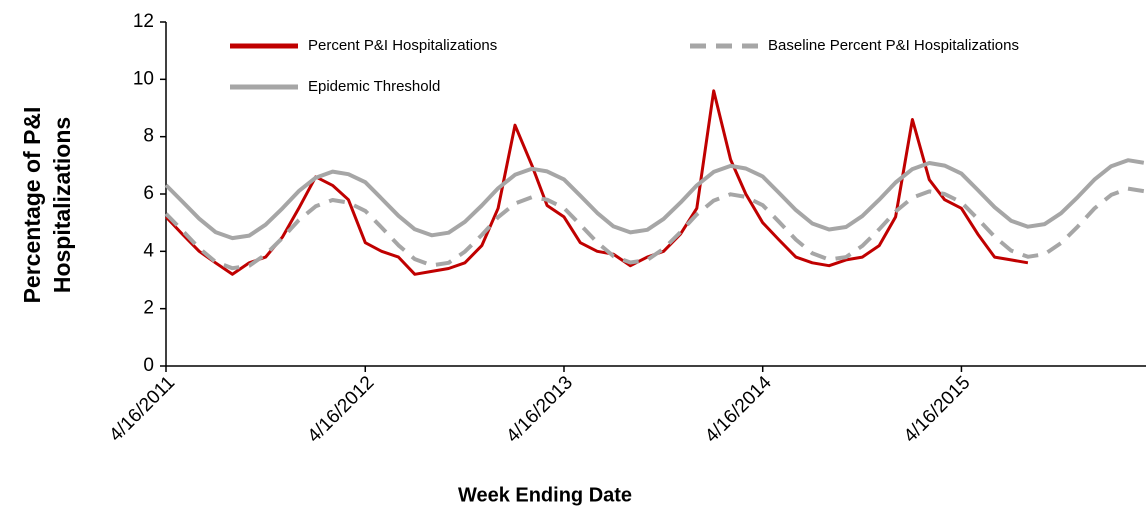 This screenshot has width=1146, height=508. I want to click on y-axis-title: Hospitalizations, so click(62, 205).